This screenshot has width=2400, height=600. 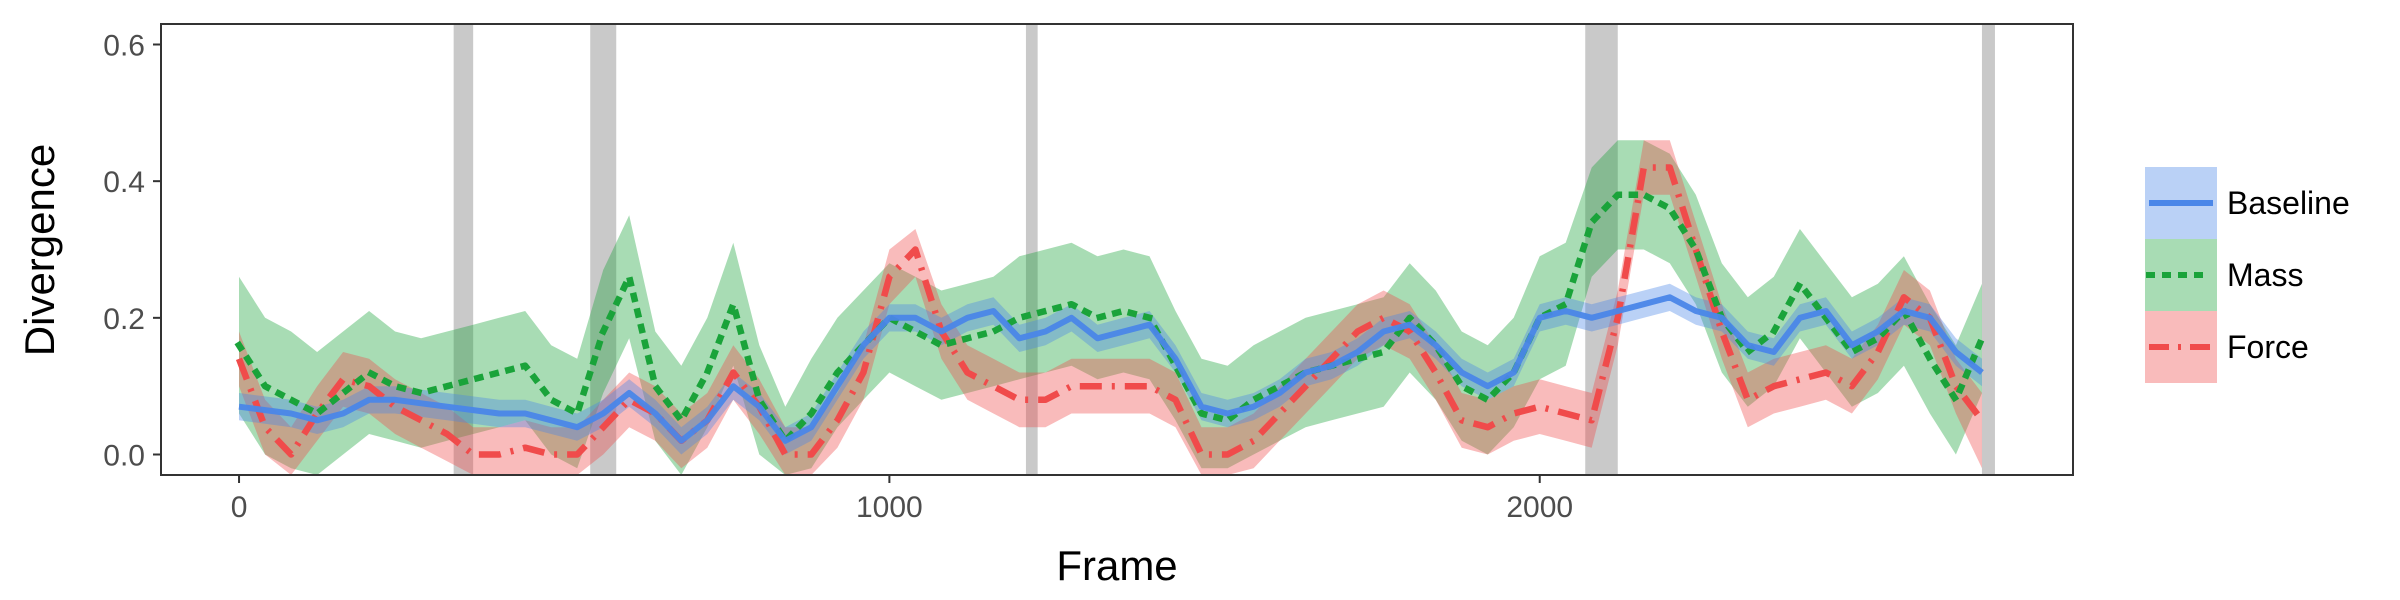 I want to click on legend-item-force: Force, so click(x=2227, y=347).